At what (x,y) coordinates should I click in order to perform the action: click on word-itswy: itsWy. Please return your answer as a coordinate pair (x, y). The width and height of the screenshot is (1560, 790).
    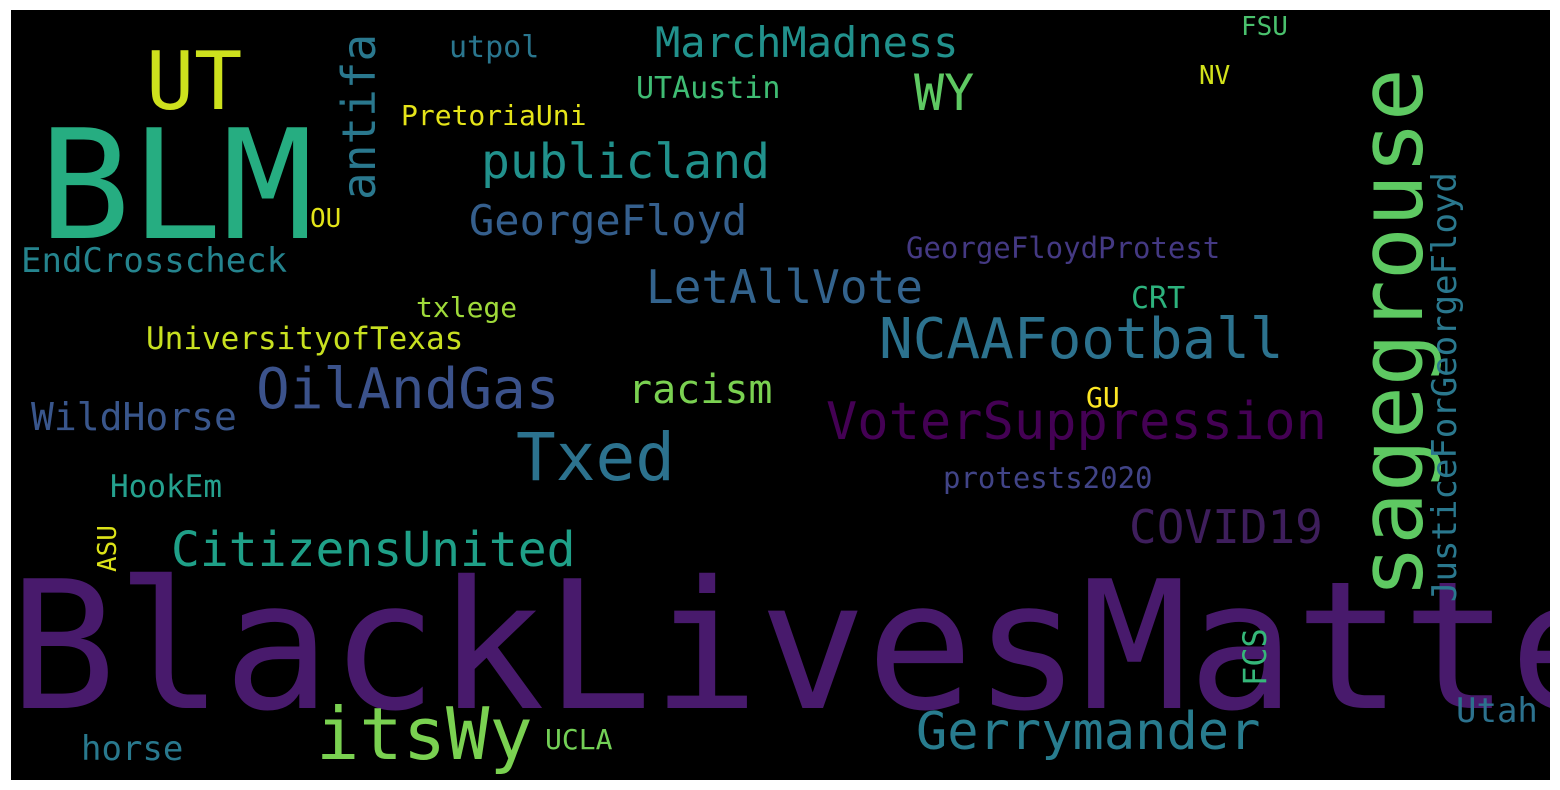
    Looking at the image, I should click on (424, 734).